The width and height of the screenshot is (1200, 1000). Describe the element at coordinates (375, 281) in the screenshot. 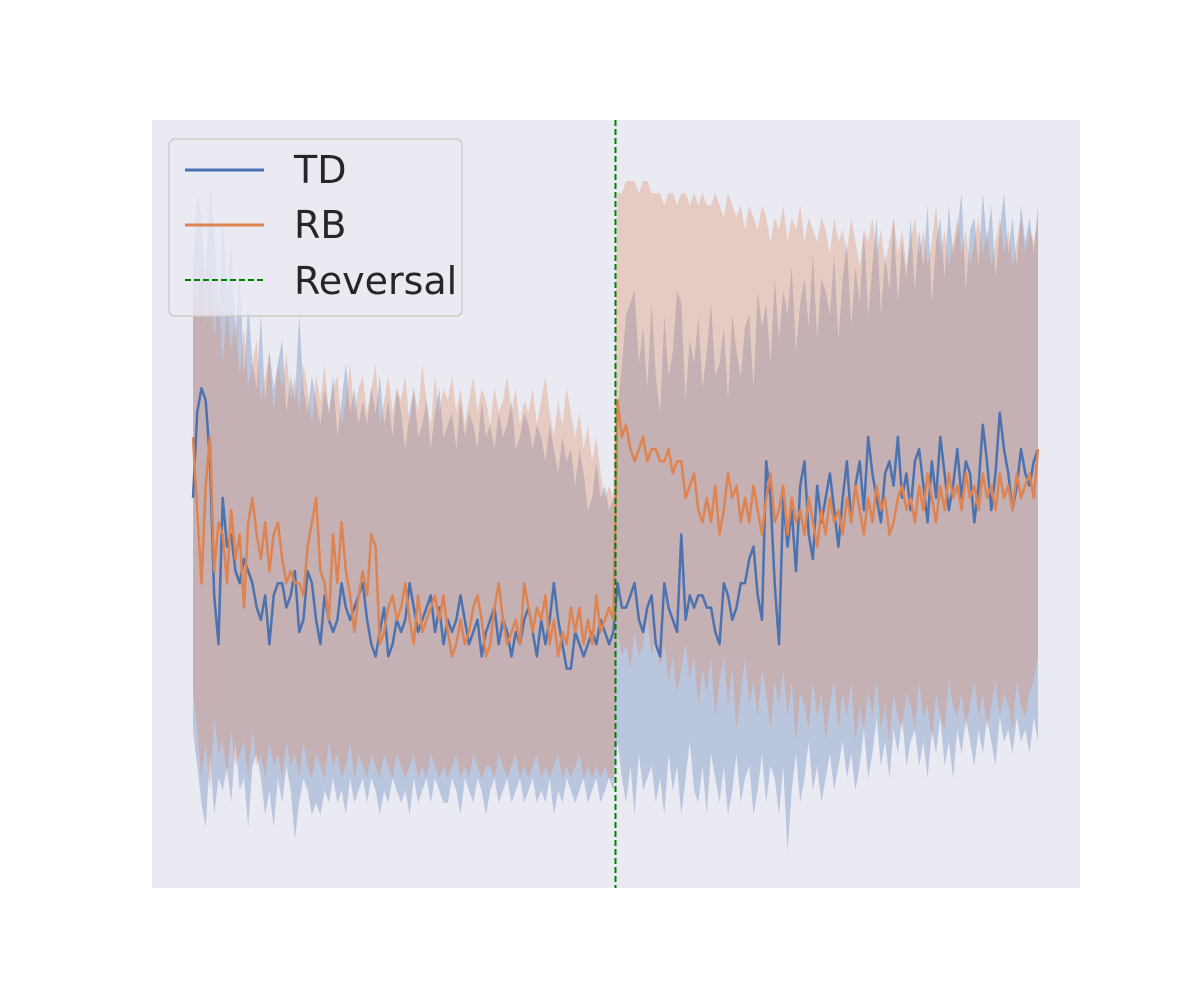

I see `legend-label-reversal: Reversal` at that location.